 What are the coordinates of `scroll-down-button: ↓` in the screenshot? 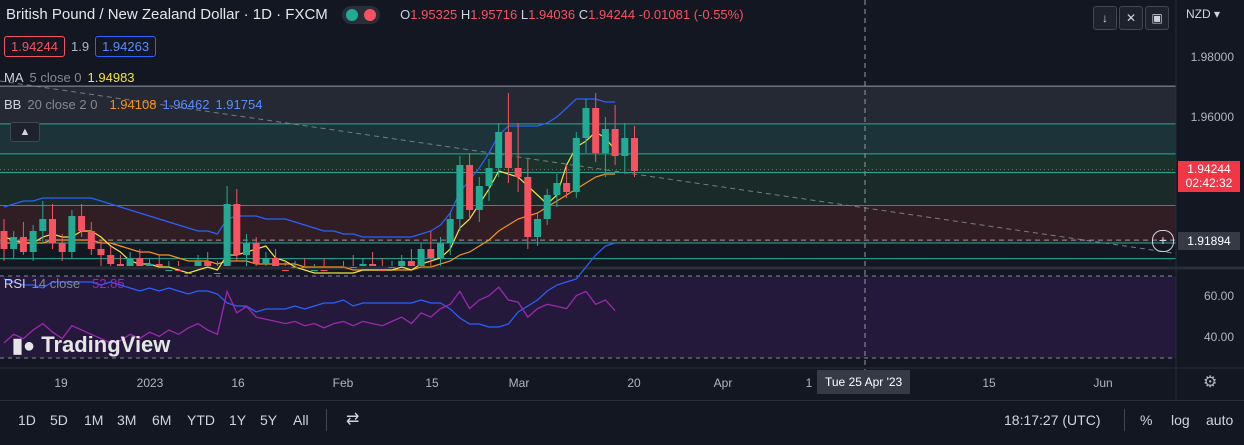 It's located at (1105, 18).